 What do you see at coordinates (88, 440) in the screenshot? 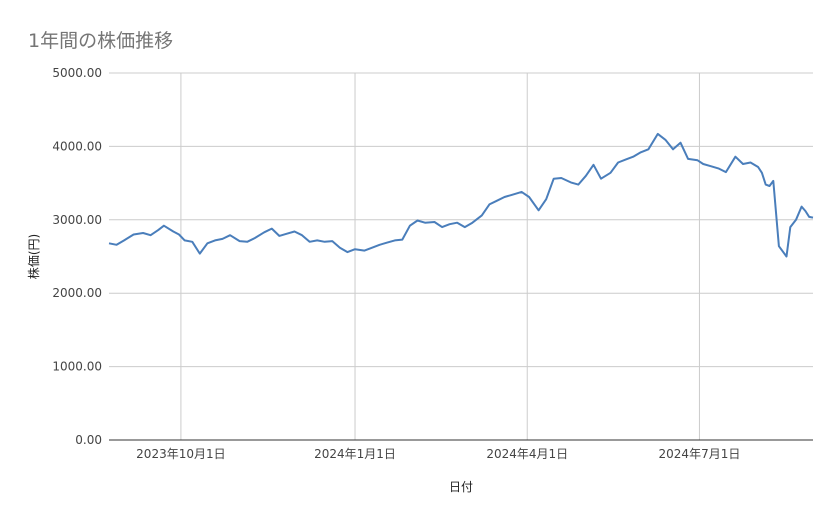
I see `y-tick-label: 0.00` at bounding box center [88, 440].